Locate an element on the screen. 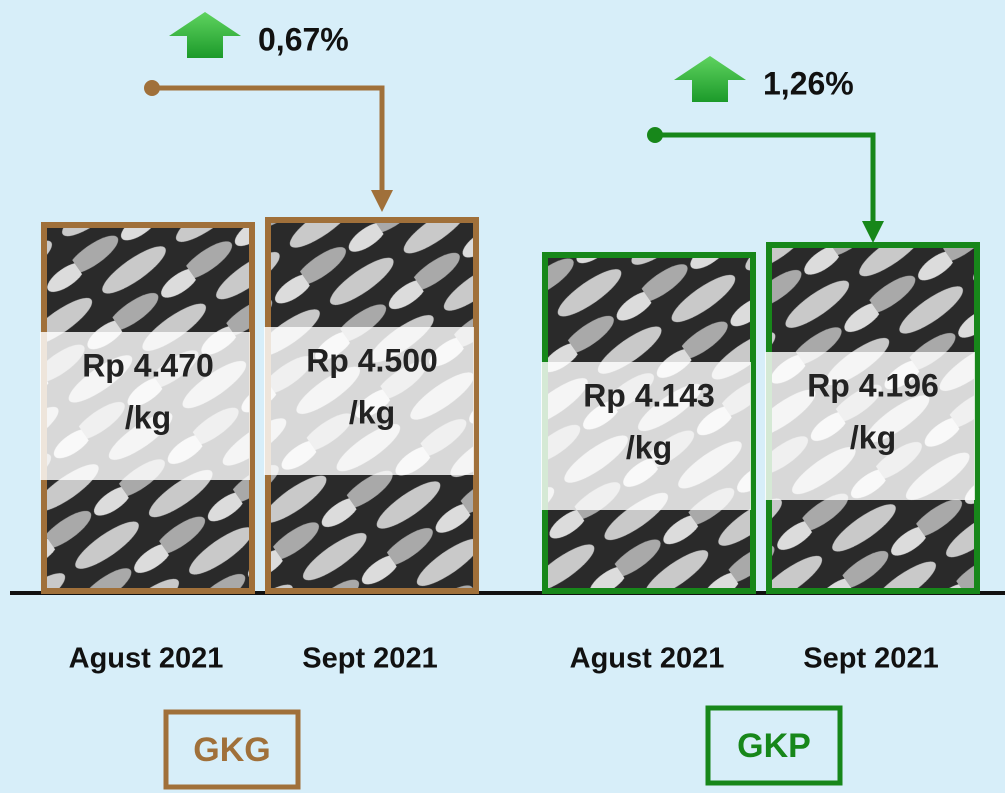 The height and width of the screenshot is (793, 1005). change: 1,26% is located at coordinates (808, 83).